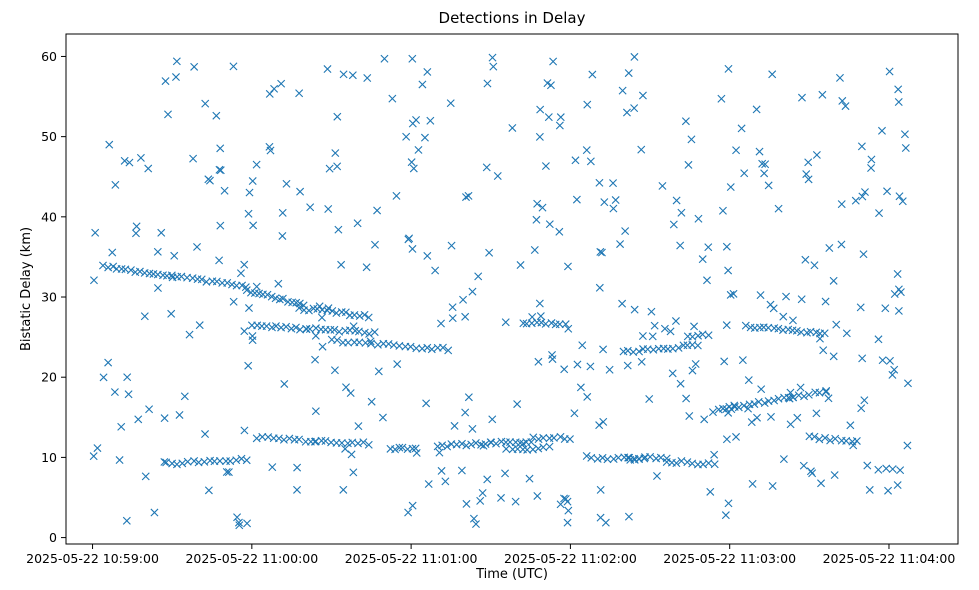 Image resolution: width=979 pixels, height=590 pixels. Describe the element at coordinates (49, 56) in the screenshot. I see `y-tick-label: 60` at that location.